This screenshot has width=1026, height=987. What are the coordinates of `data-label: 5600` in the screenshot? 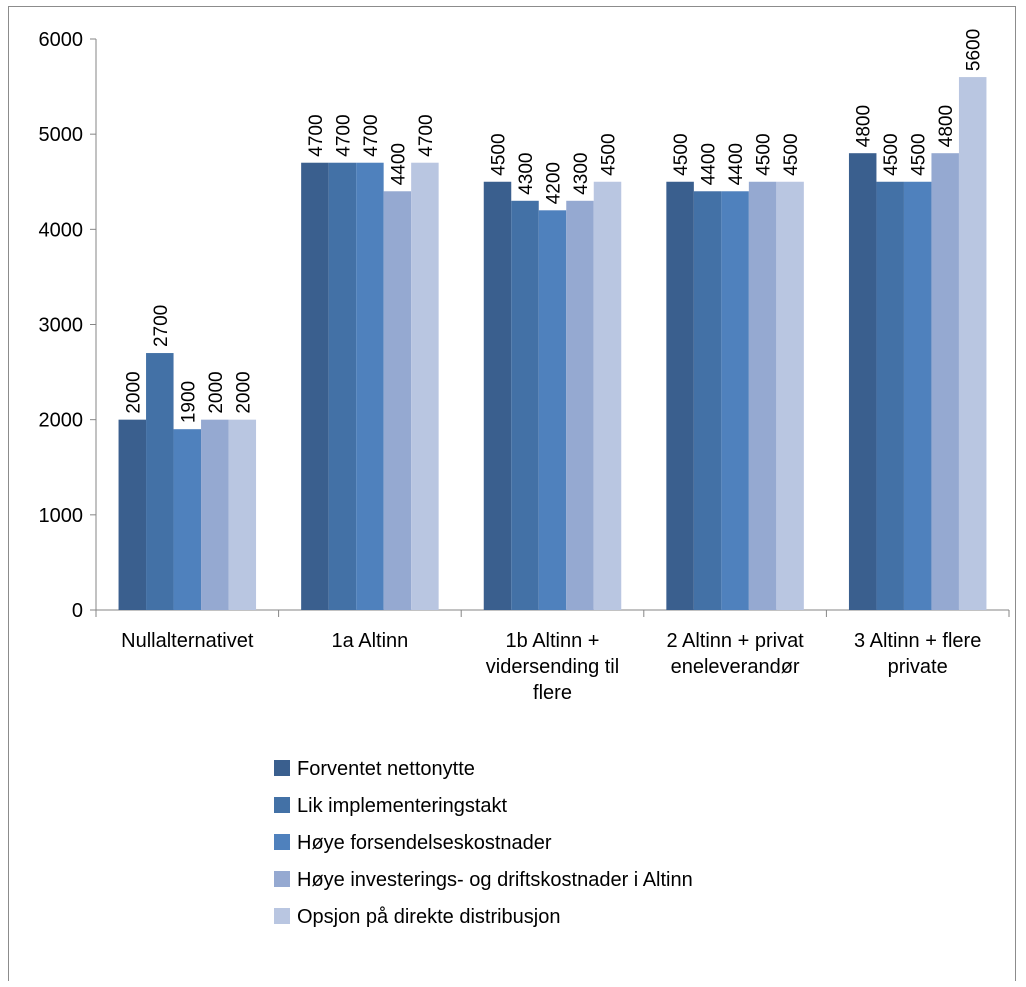 It's located at (974, 50).